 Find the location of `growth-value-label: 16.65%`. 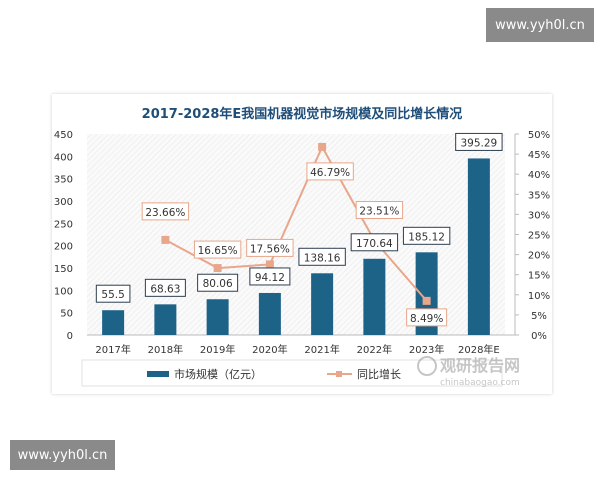

growth-value-label: 16.65% is located at coordinates (218, 251).